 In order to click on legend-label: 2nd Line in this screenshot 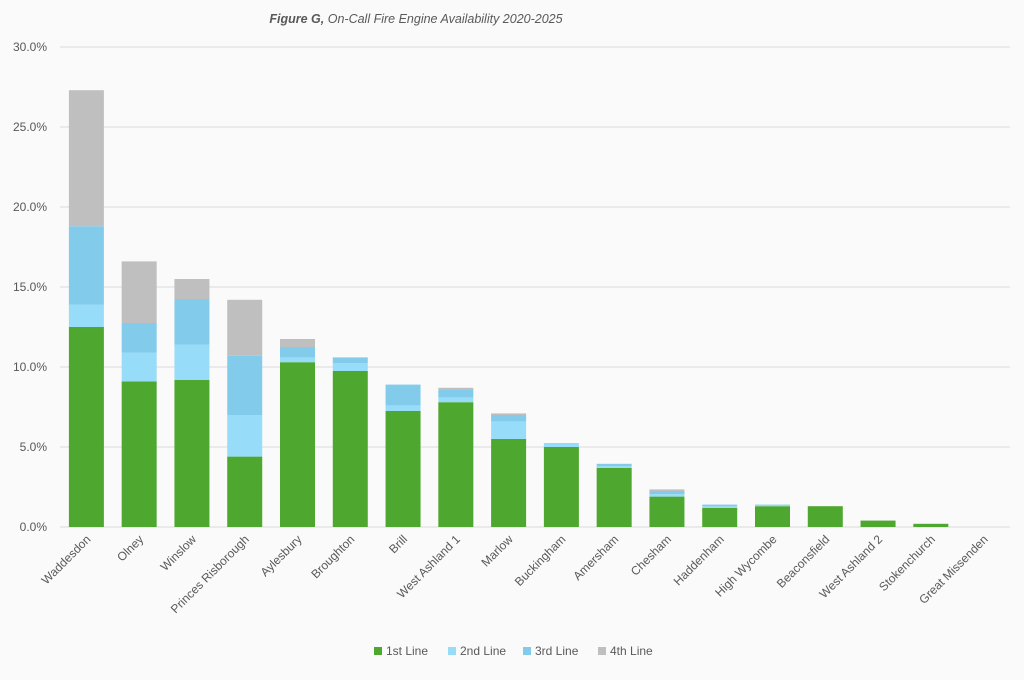, I will do `click(483, 651)`.